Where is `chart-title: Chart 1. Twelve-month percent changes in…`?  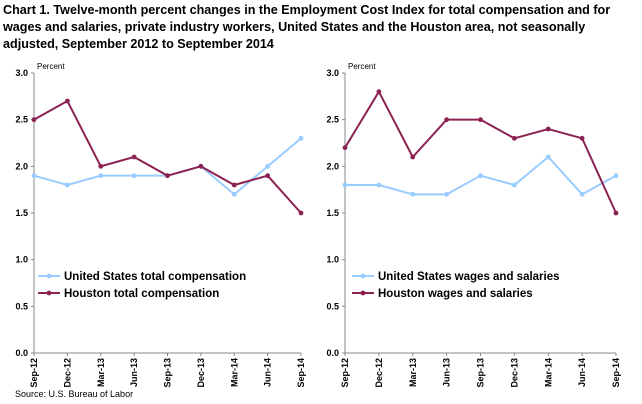 chart-title: Chart 1. Twelve-month percent changes in… is located at coordinates (307, 27).